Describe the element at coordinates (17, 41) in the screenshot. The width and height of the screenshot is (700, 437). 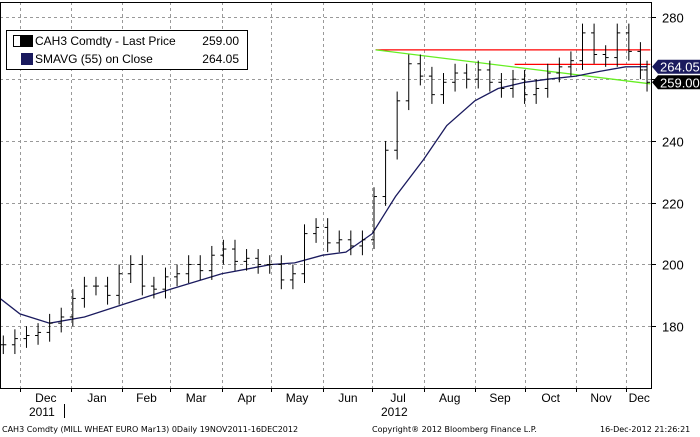
I see `price-bar-icon` at that location.